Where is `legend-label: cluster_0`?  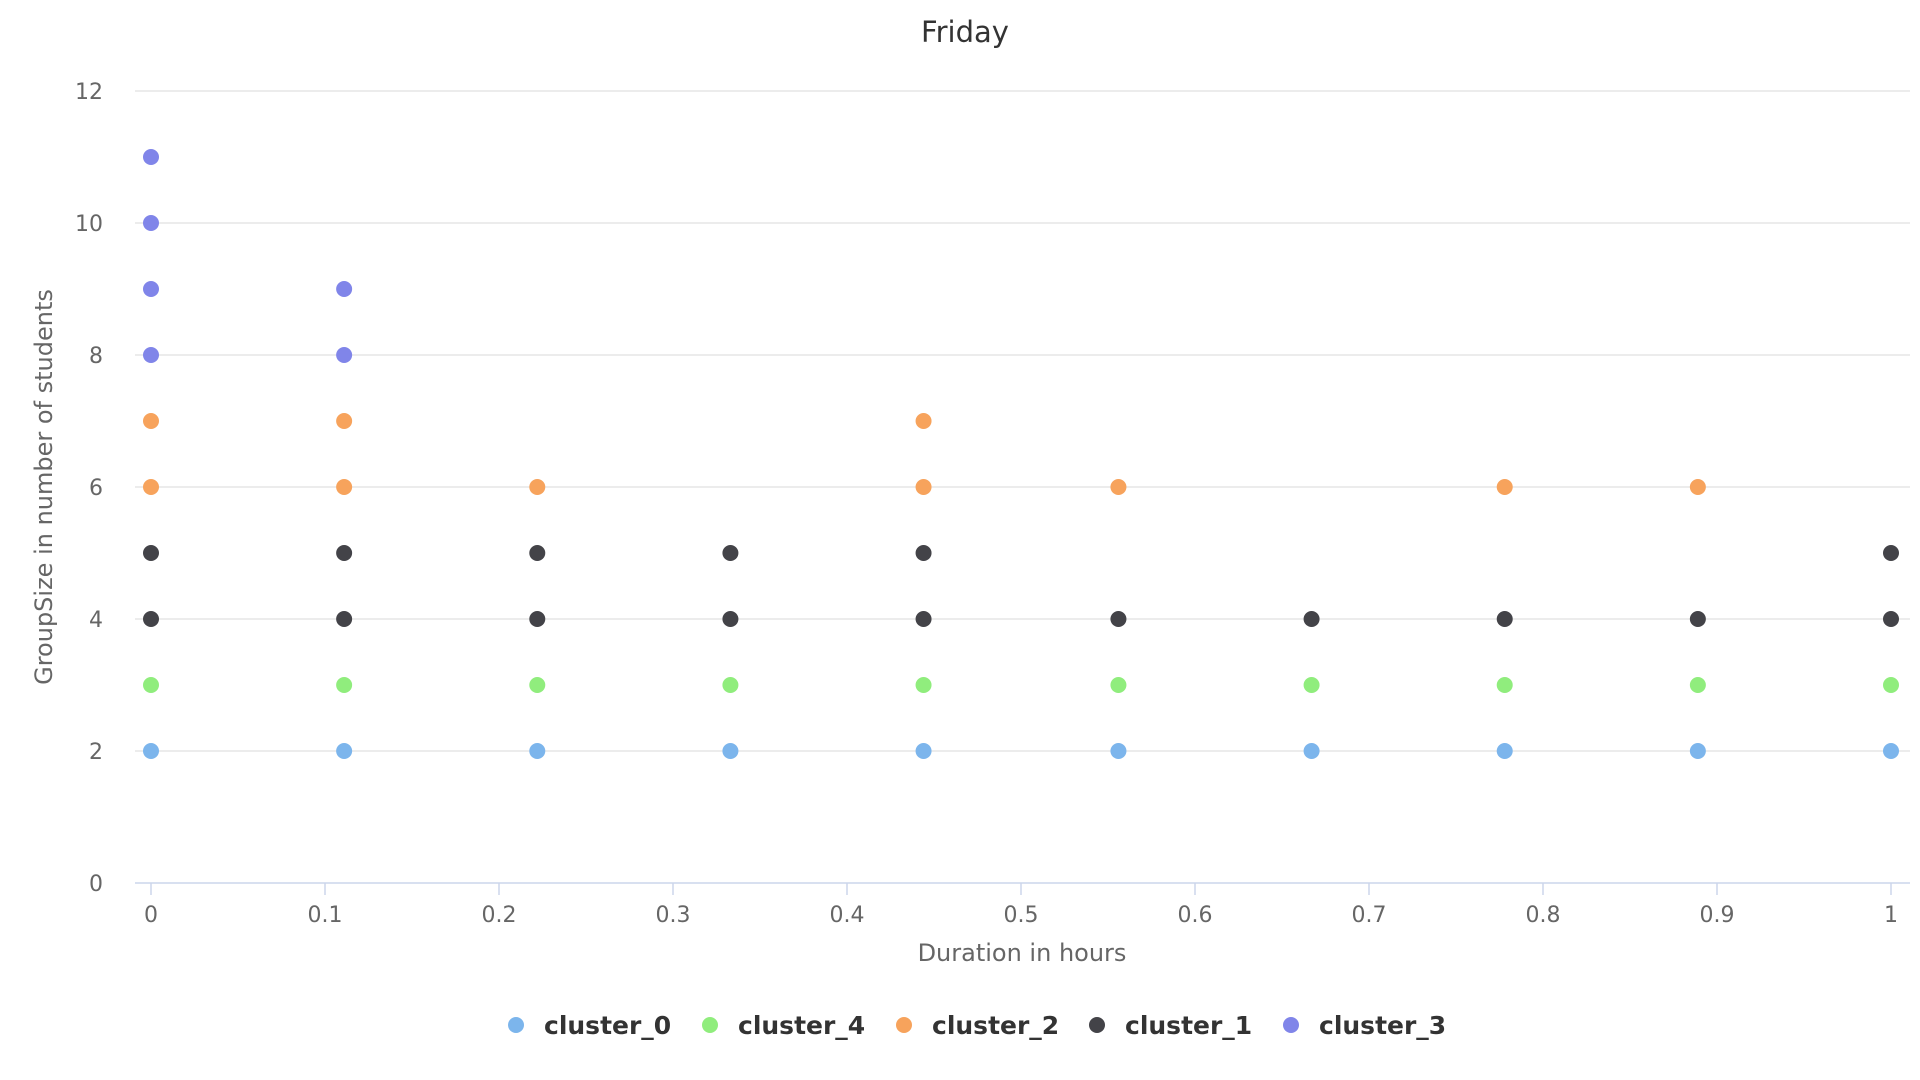 legend-label: cluster_0 is located at coordinates (607, 1025).